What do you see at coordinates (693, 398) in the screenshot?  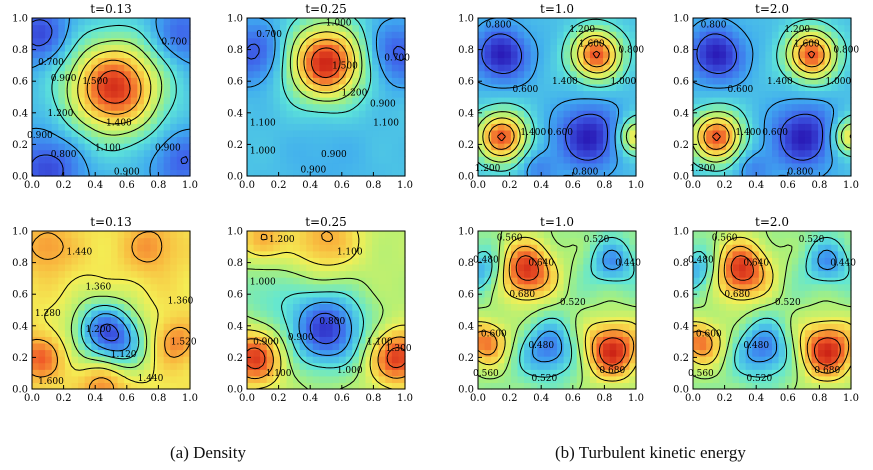 I see `x-tick-label: 0.0` at bounding box center [693, 398].